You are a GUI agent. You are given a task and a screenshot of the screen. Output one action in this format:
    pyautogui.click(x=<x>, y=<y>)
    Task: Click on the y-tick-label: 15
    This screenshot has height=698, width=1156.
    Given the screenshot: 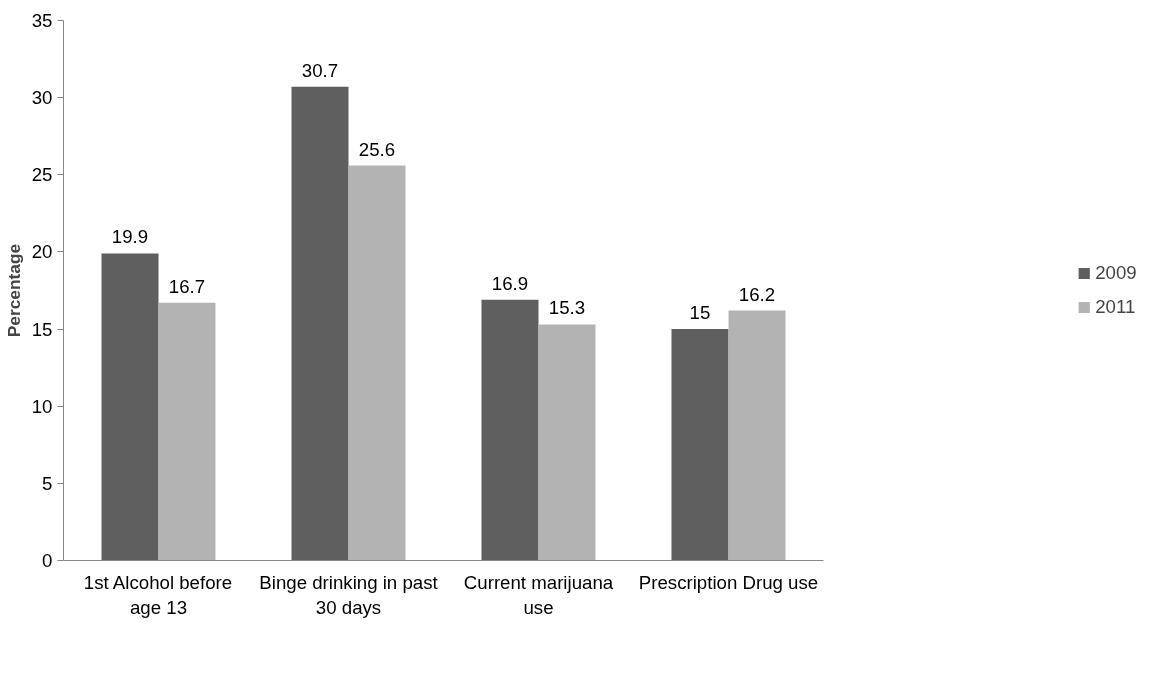 What is the action you would take?
    pyautogui.click(x=42, y=329)
    